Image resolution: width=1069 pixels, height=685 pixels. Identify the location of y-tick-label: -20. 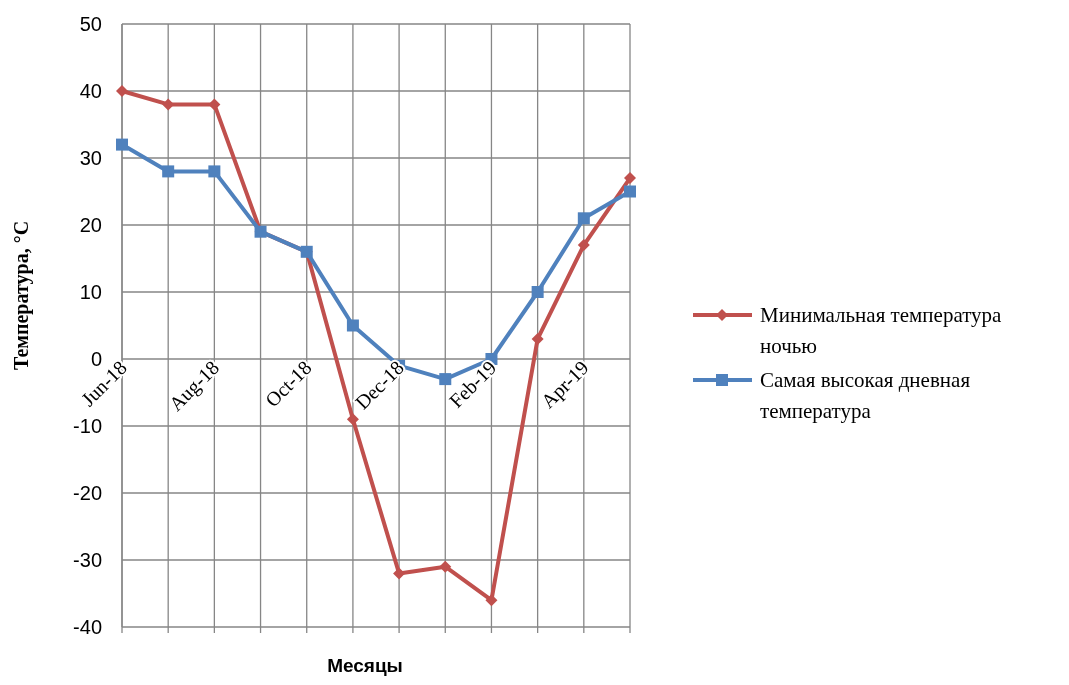
(87, 493).